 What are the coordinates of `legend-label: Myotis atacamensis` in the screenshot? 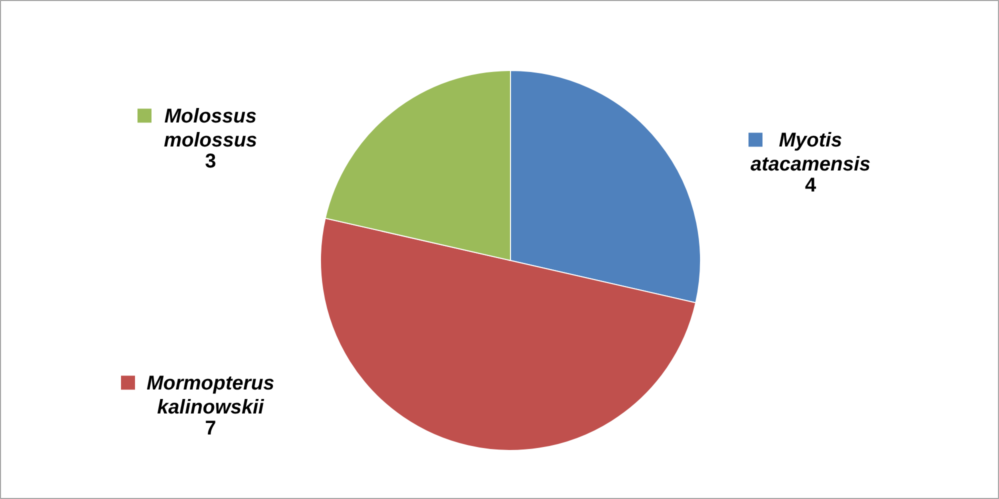 It's located at (810, 153).